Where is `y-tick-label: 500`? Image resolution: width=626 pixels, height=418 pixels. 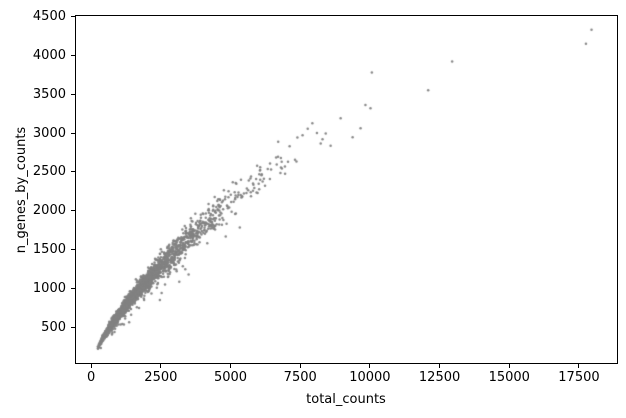
y-tick-label: 500 is located at coordinates (53, 327).